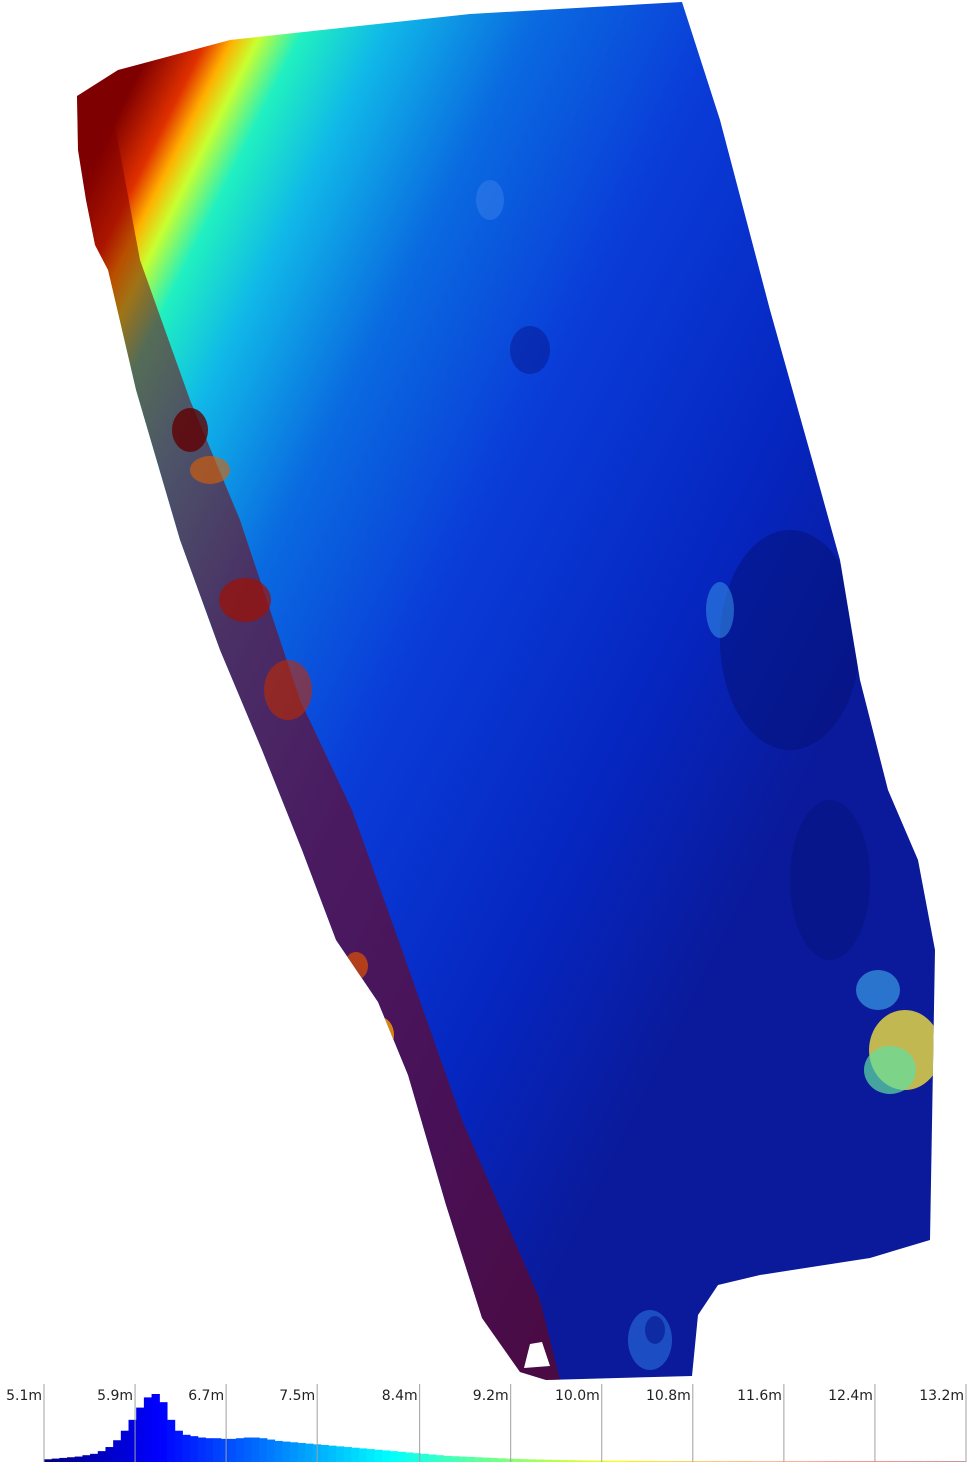  What do you see at coordinates (206, 1396) in the screenshot?
I see `tick-label: 6.7m` at bounding box center [206, 1396].